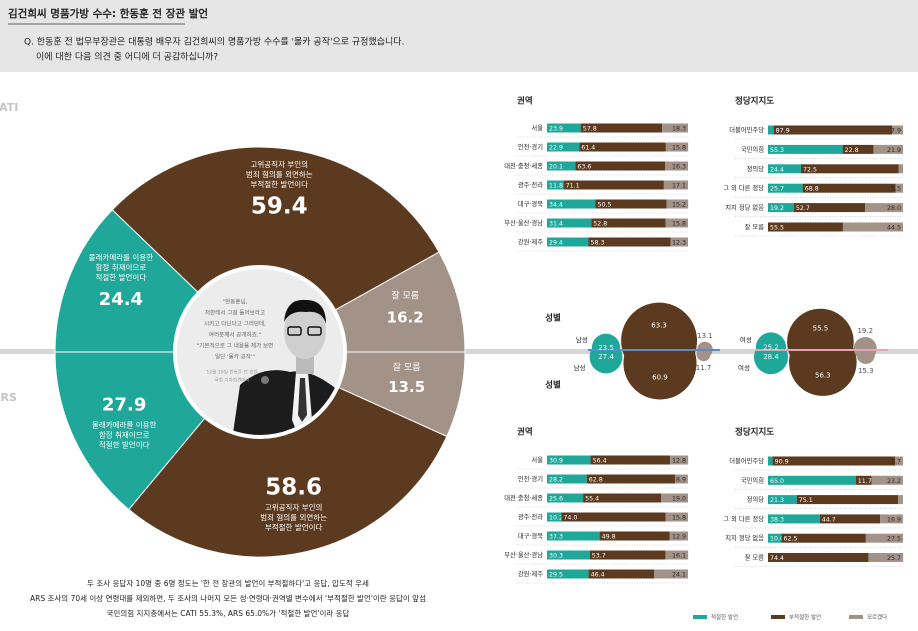 This screenshot has width=918, height=631. Describe the element at coordinates (894, 481) in the screenshot. I see `value-label: 23.2` at that location.